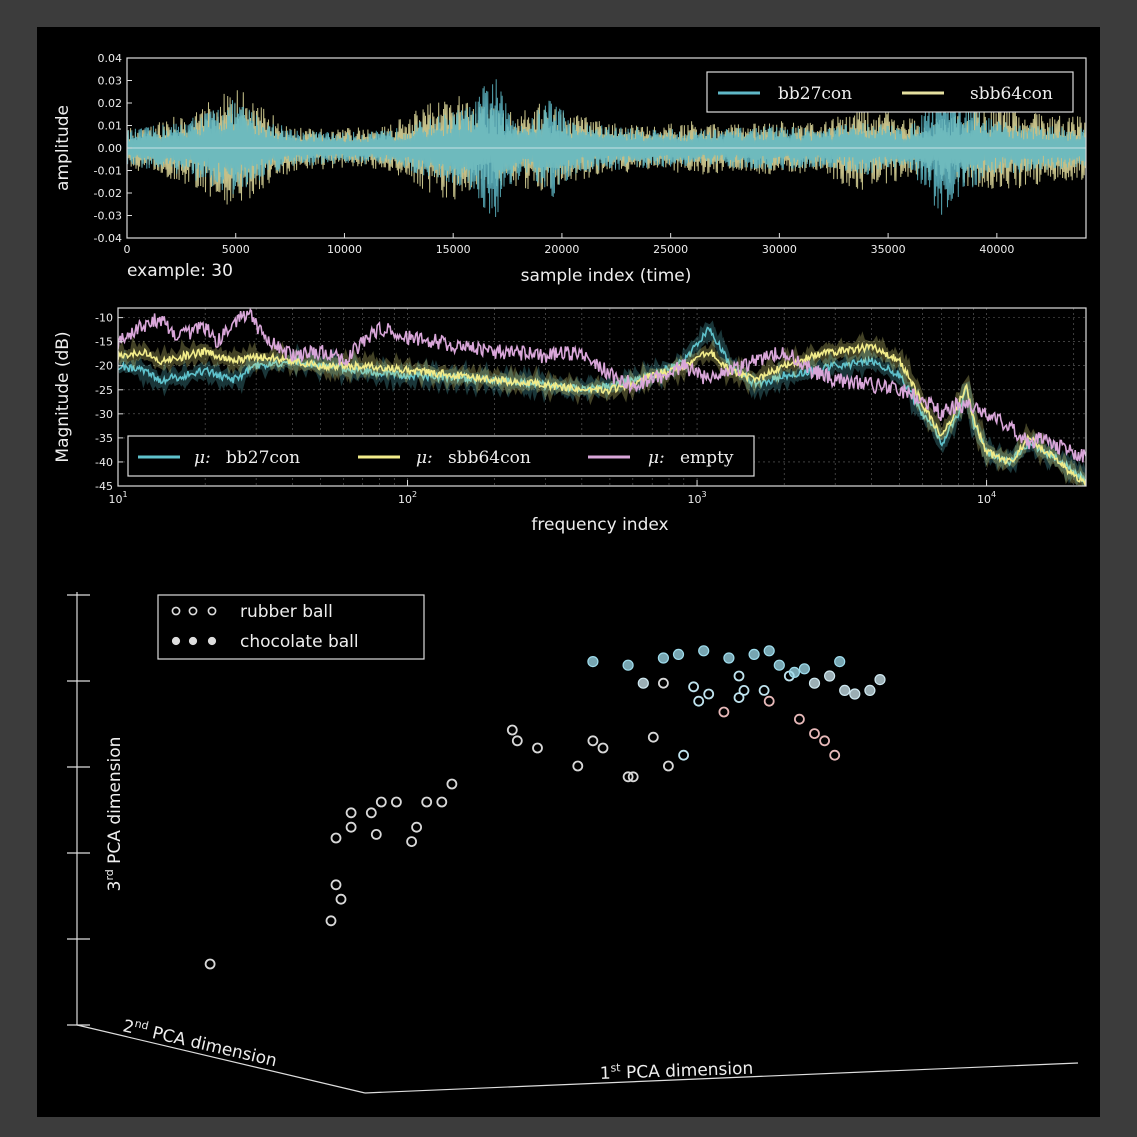 The width and height of the screenshot is (1137, 1137). What do you see at coordinates (996, 249) in the screenshot?
I see `waveform-x-tick-label-40000: 40000` at bounding box center [996, 249].